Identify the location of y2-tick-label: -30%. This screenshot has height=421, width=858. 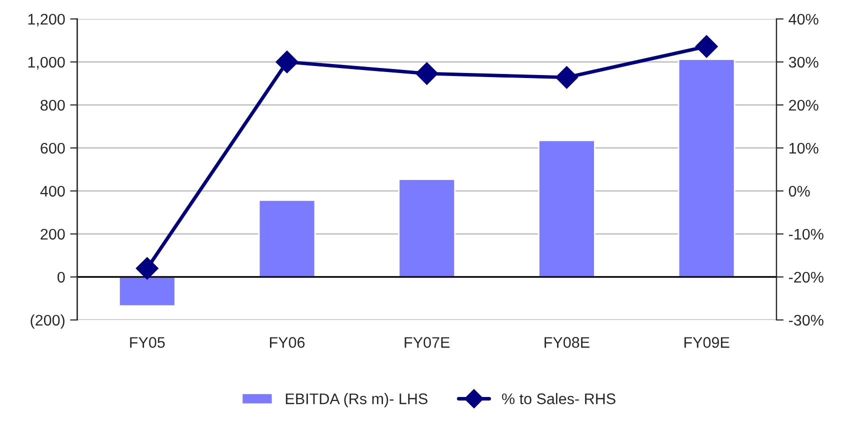
(806, 320).